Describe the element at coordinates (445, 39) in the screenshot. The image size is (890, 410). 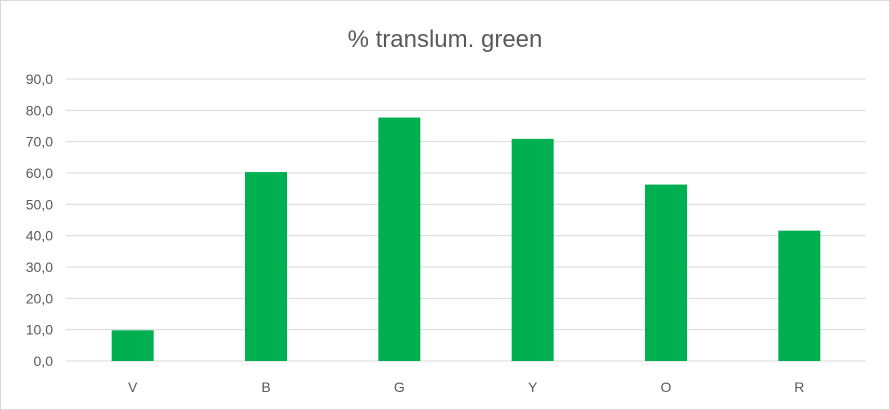
I see `chart-title: % translum. green` at that location.